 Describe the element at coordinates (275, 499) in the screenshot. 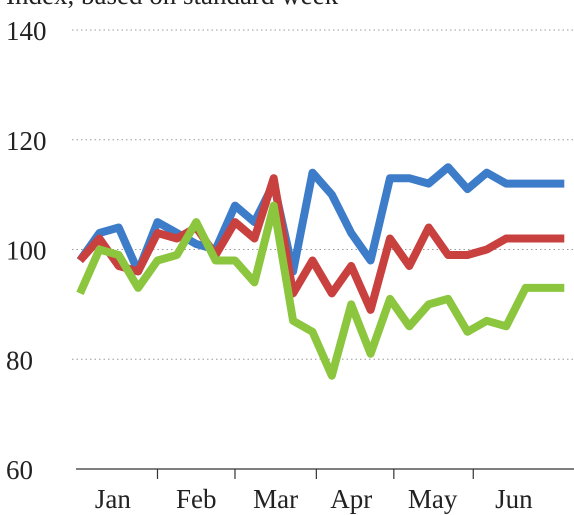

I see `x-tick-label-mar: Mar` at that location.